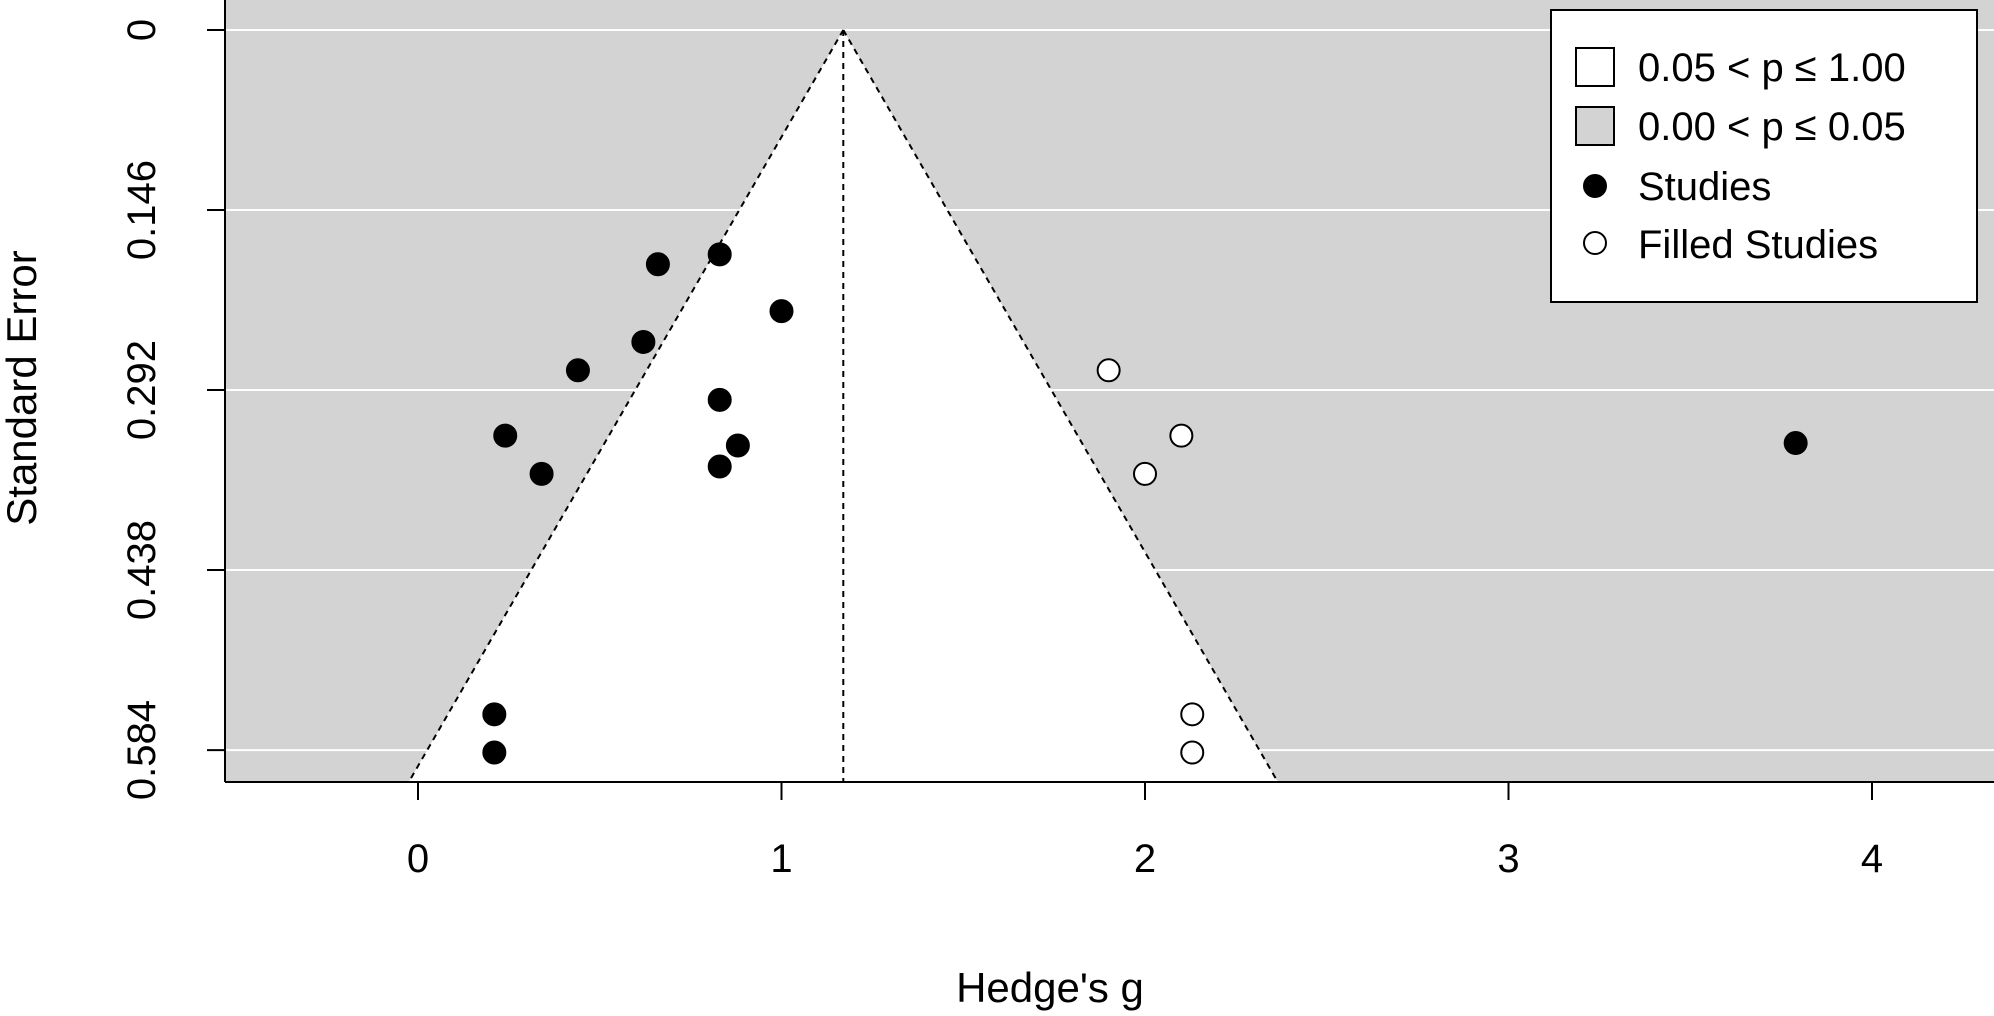  Describe the element at coordinates (1772, 127) in the screenshot. I see `legend-label-significant: 0.00 < p ≤ 0.05` at that location.